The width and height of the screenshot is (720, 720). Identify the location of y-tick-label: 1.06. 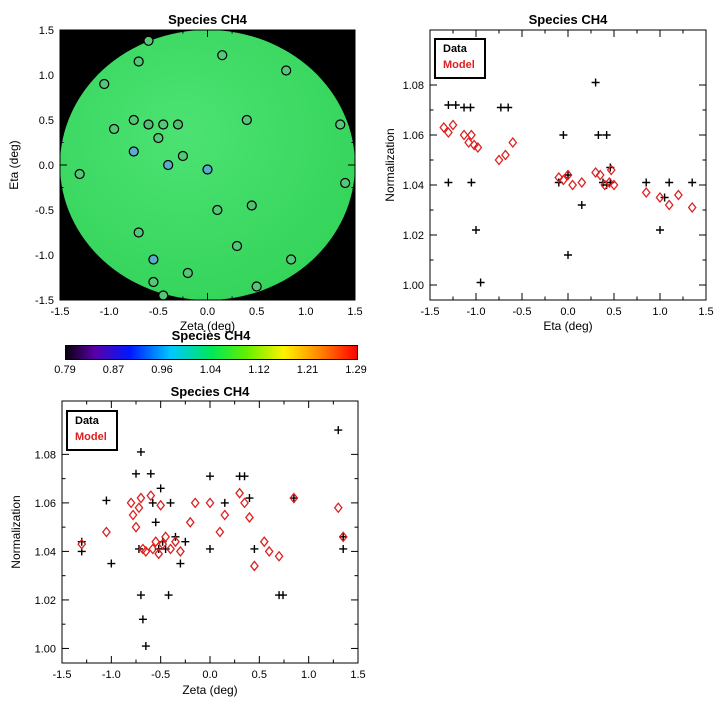
(45, 504).